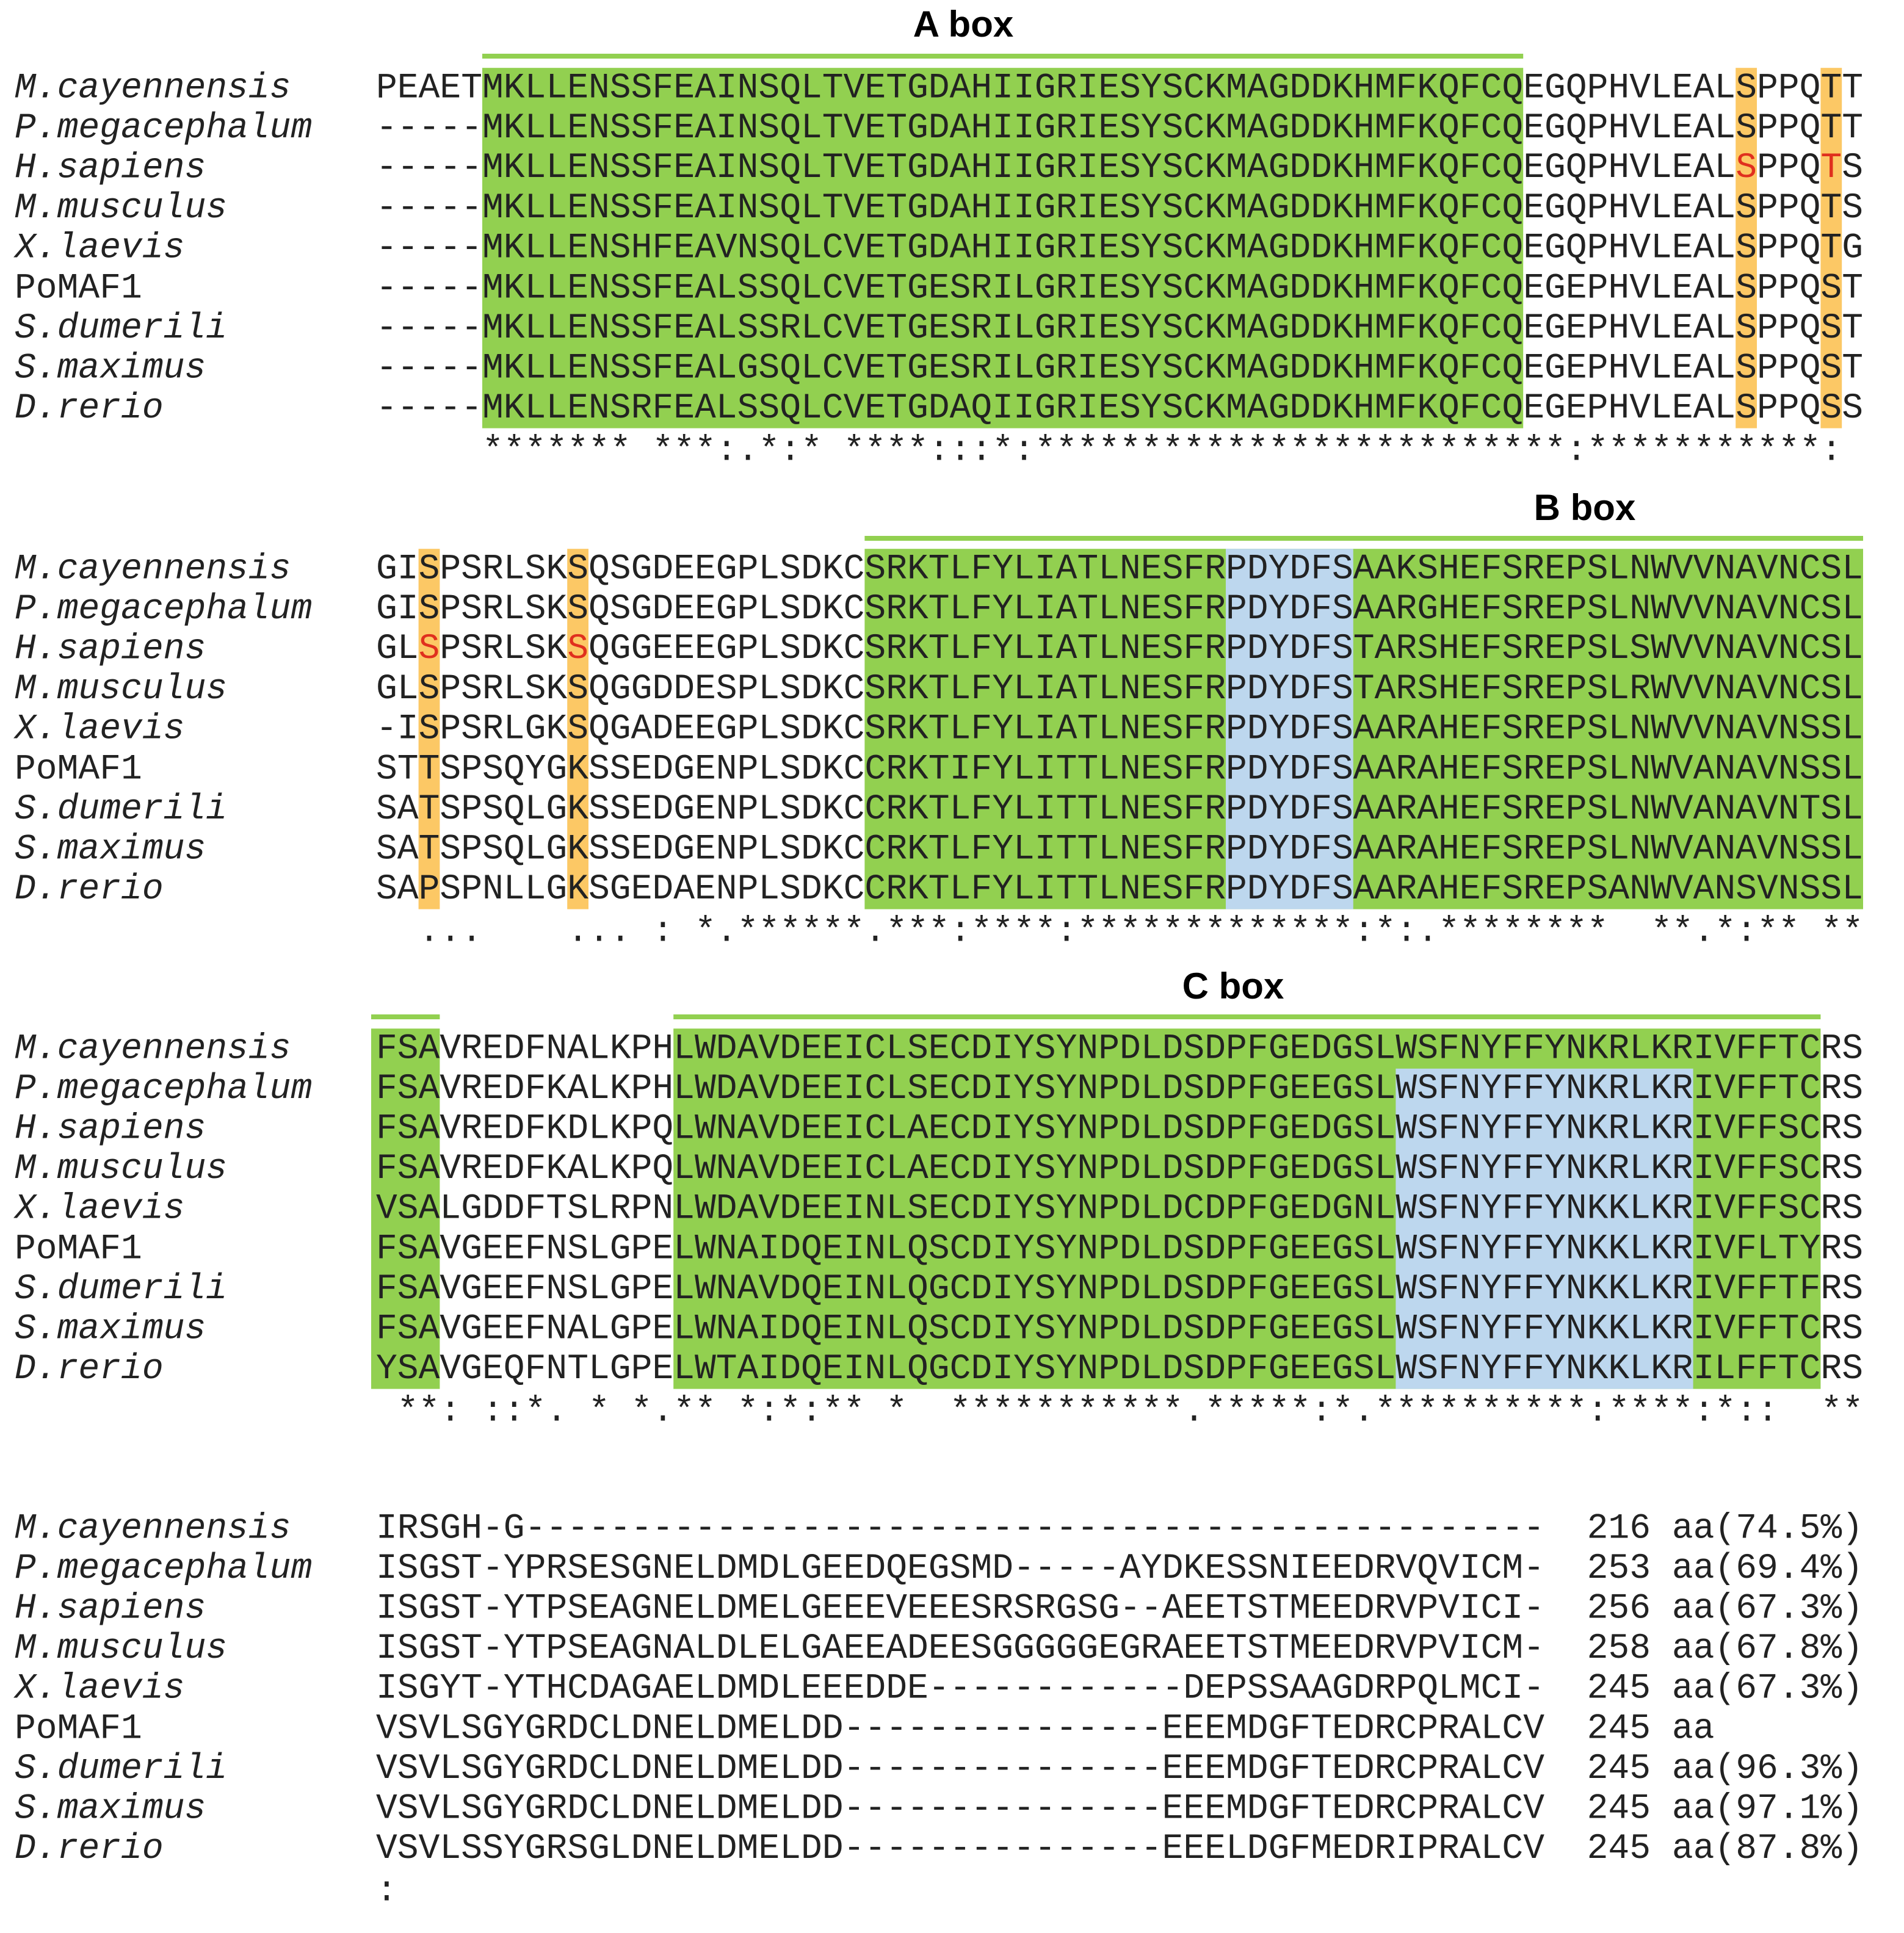  Describe the element at coordinates (1651, 1529) in the screenshot. I see `protein-length: 216 aa` at that location.